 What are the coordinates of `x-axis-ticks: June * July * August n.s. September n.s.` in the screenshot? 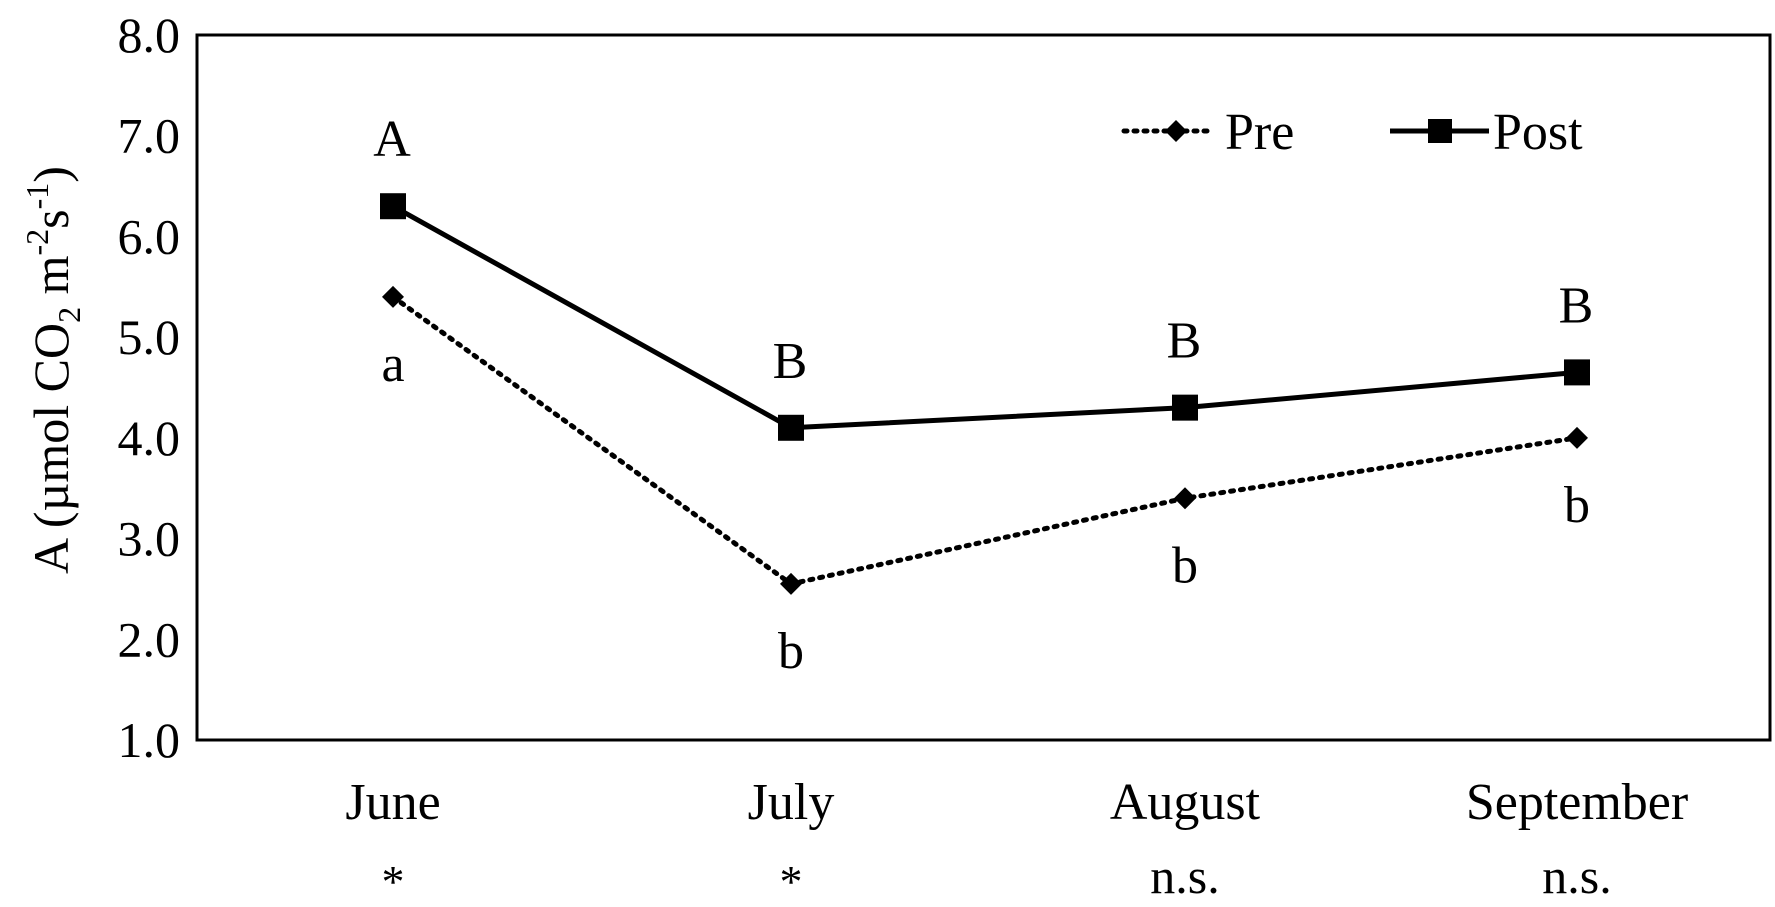 It's located at (1016, 840).